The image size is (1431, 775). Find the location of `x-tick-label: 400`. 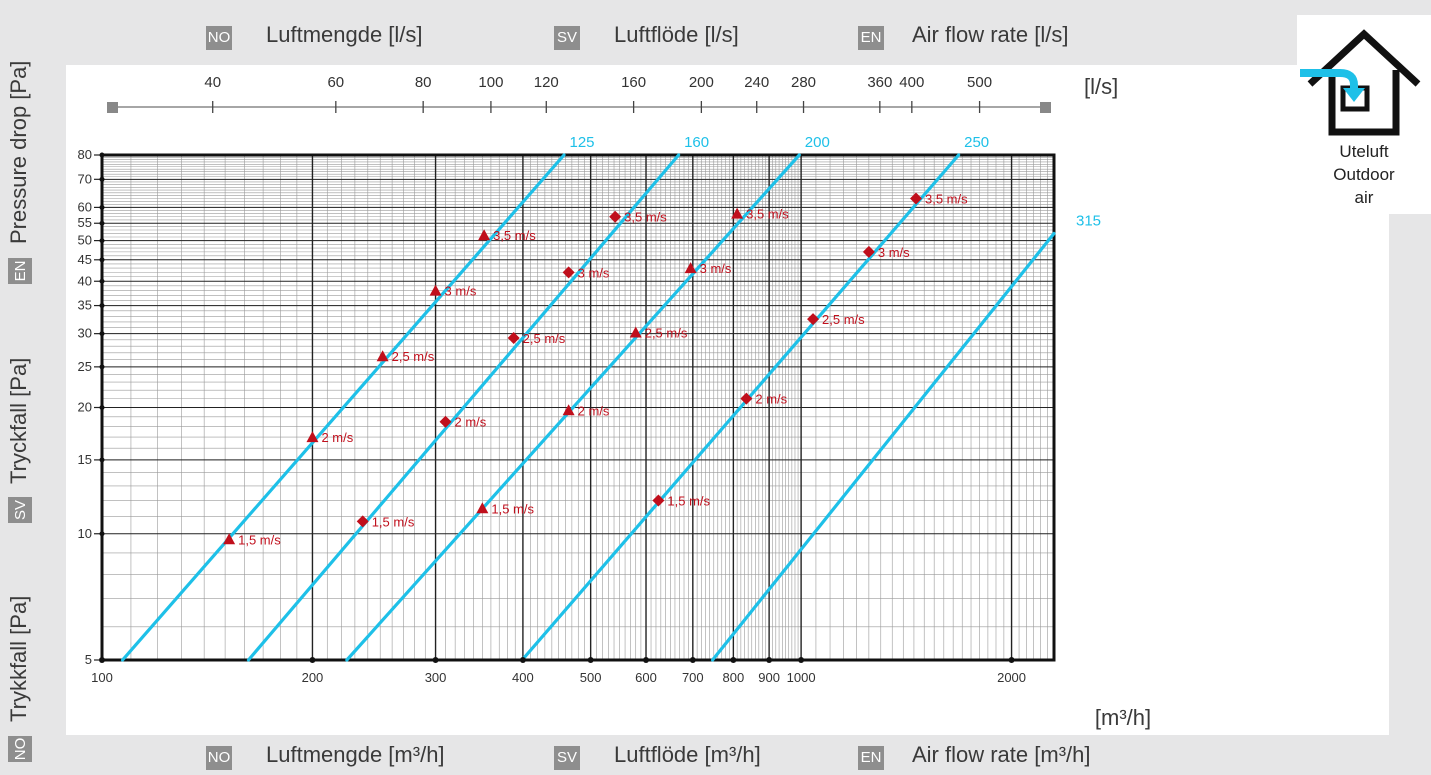

x-tick-label: 400 is located at coordinates (523, 677).